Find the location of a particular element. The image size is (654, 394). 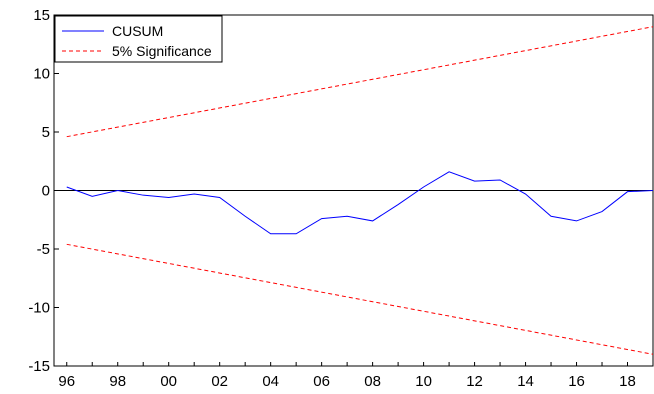

x-tick-label: 06 is located at coordinates (321, 381).